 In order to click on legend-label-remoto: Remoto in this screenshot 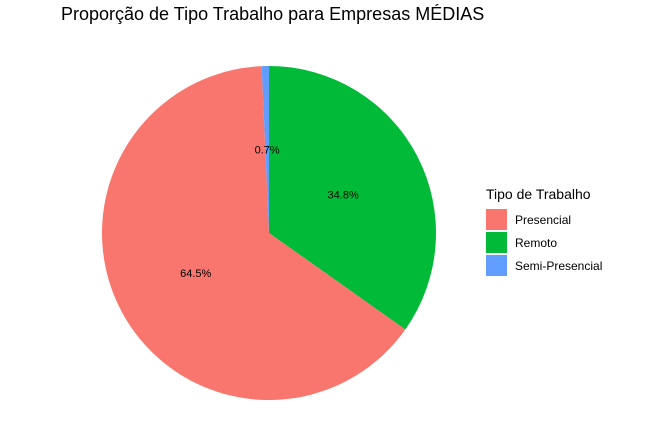, I will do `click(536, 242)`.